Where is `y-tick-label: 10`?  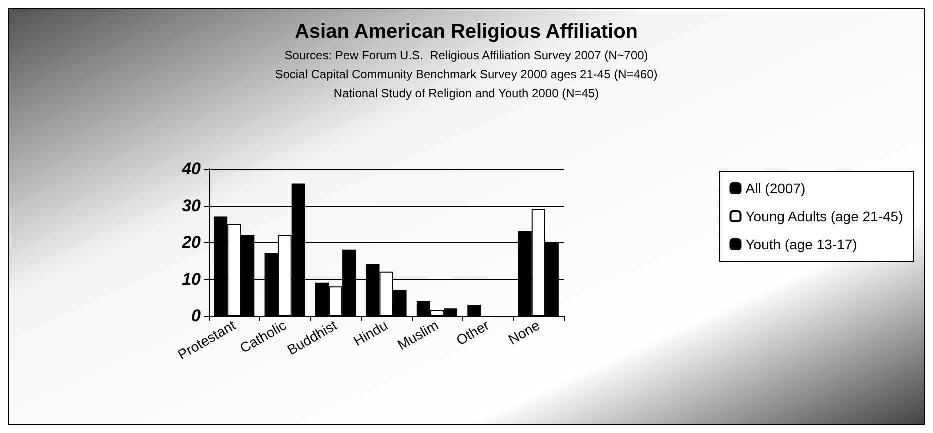 y-tick-label: 10 is located at coordinates (192, 279).